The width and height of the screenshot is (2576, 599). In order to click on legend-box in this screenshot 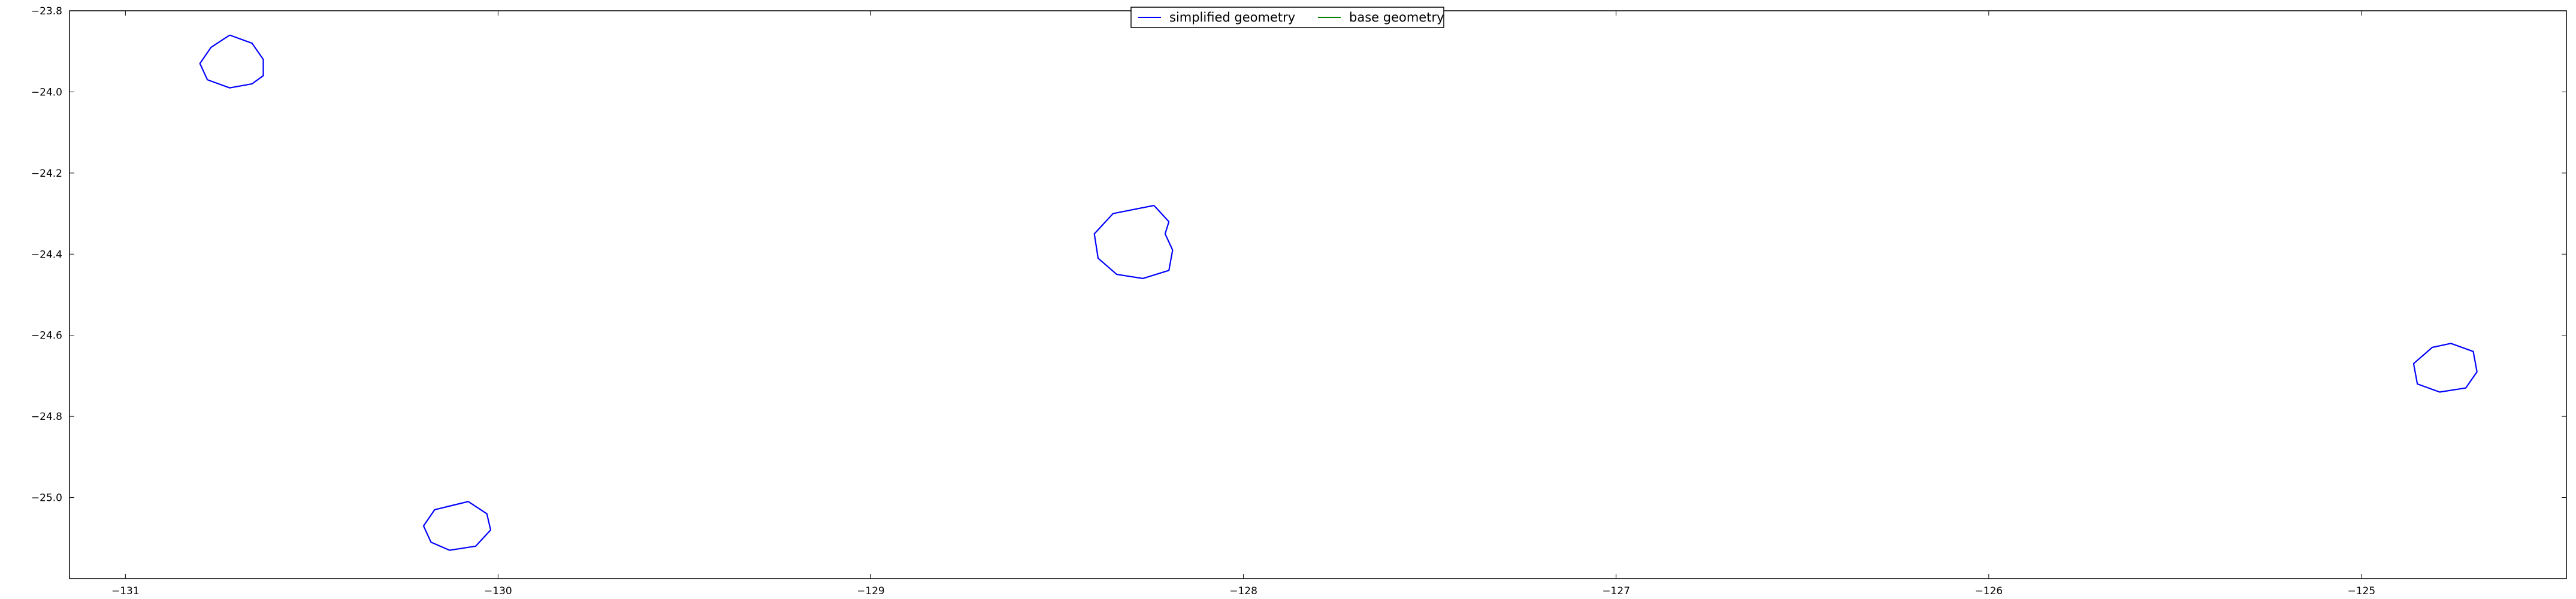, I will do `click(1287, 17)`.